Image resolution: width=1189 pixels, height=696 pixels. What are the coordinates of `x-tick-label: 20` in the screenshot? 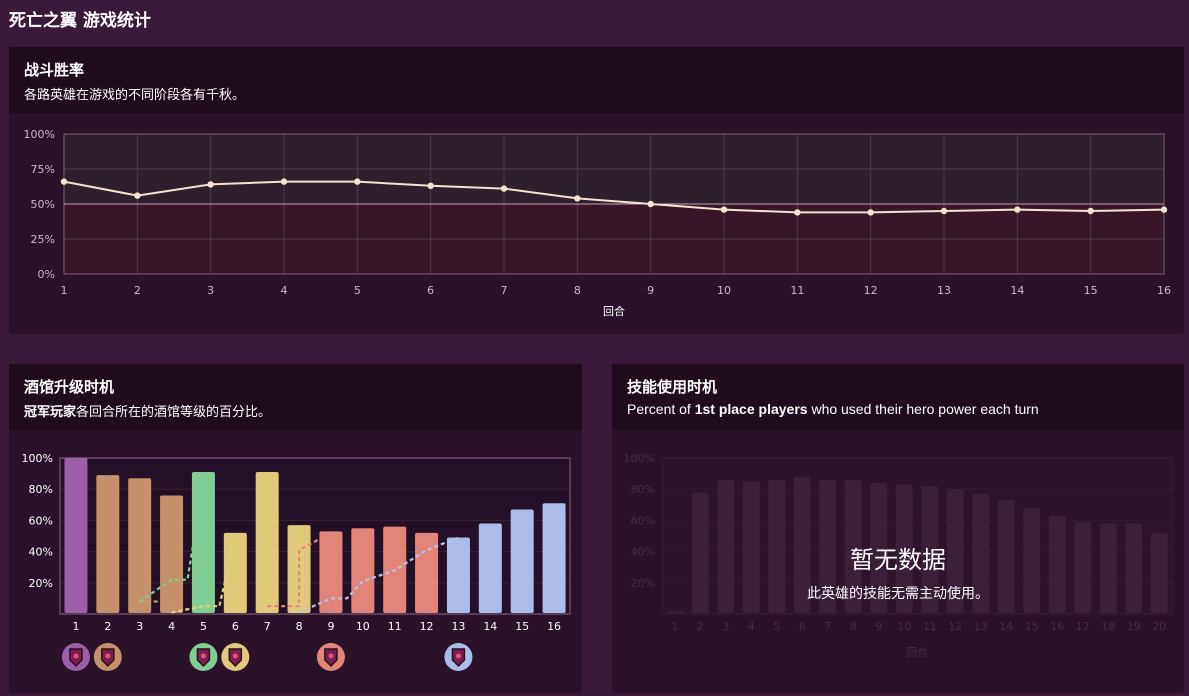 It's located at (1159, 626).